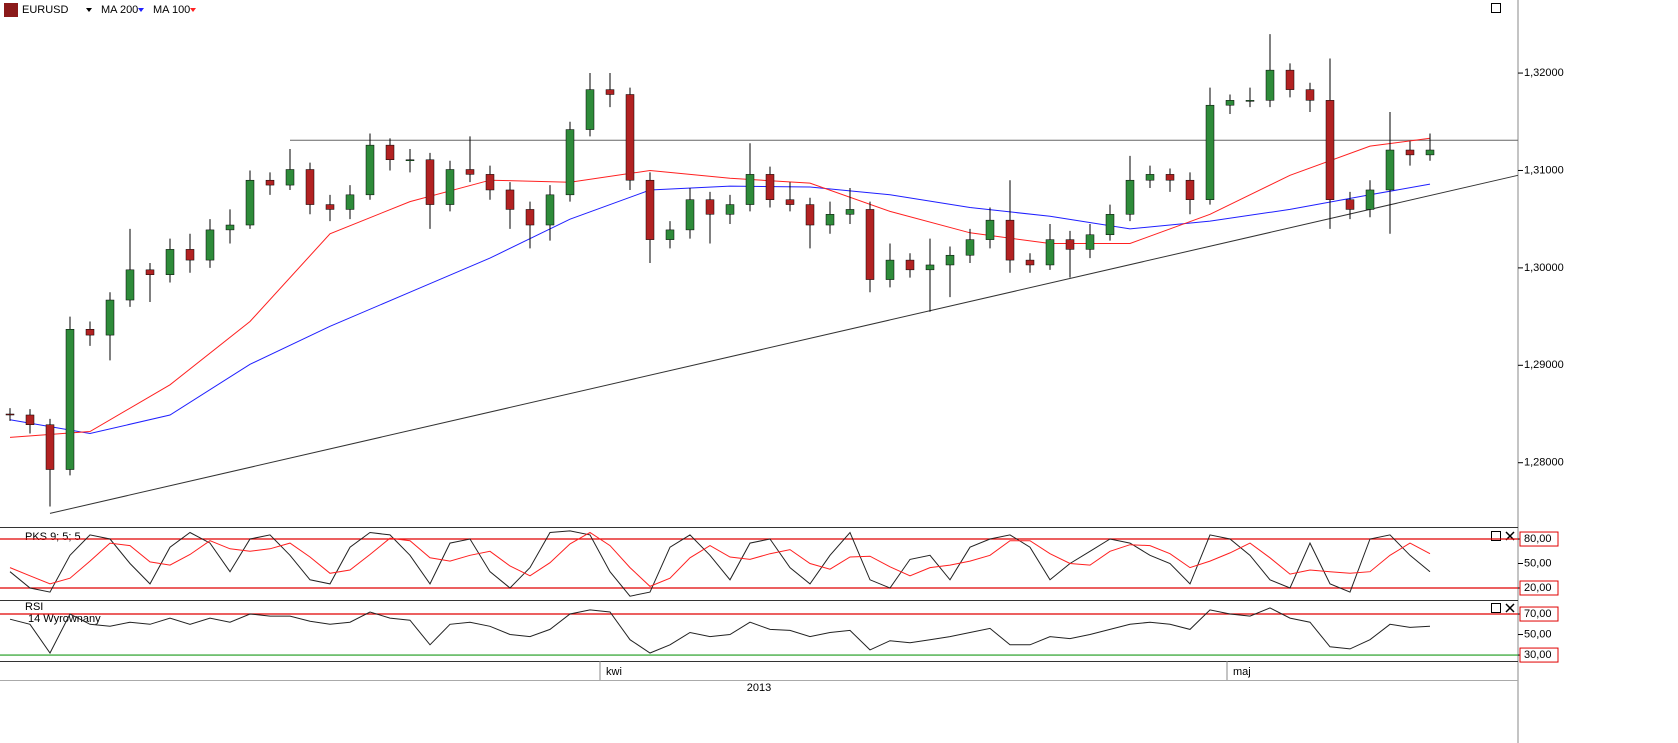 Image resolution: width=1678 pixels, height=743 pixels. Describe the element at coordinates (1544, 463) in the screenshot. I see `y-tick-label: 1,28000` at that location.